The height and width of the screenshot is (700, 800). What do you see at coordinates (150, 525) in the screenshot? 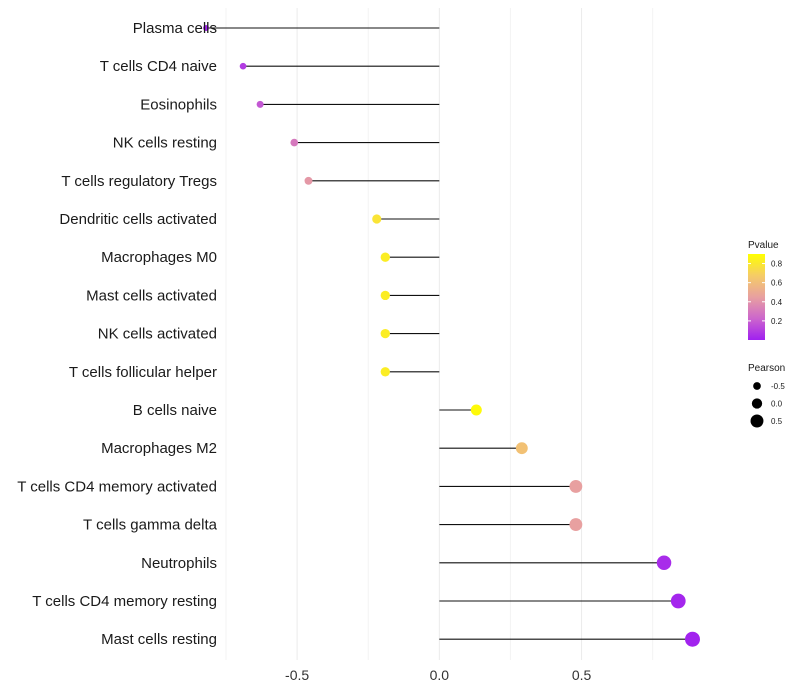
I see `category-label: T cells gamma delta` at bounding box center [150, 525].